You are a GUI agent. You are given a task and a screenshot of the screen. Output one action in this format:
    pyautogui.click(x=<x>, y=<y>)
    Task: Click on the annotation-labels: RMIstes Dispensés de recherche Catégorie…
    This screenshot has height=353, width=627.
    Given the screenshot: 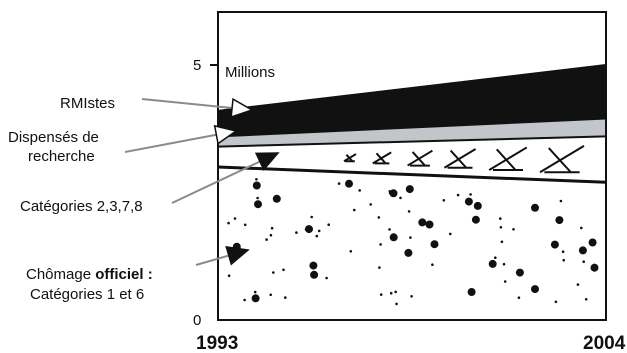 What is the action you would take?
    pyautogui.click(x=82, y=199)
    